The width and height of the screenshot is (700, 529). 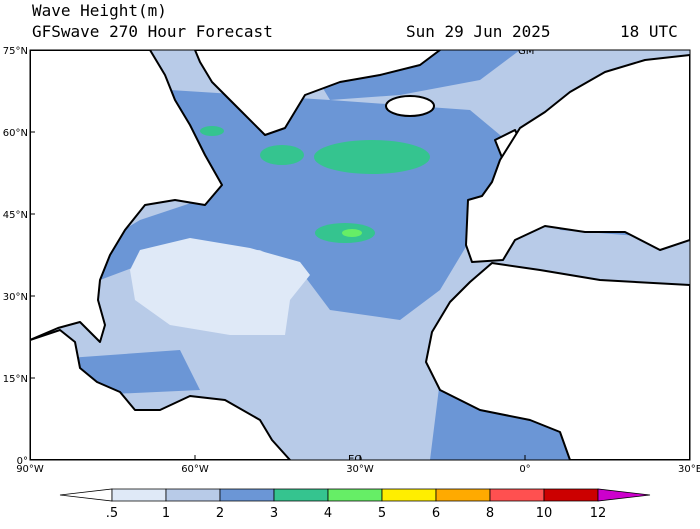 I want to click on date: Sun 29 Jun 2025, so click(x=478, y=31).